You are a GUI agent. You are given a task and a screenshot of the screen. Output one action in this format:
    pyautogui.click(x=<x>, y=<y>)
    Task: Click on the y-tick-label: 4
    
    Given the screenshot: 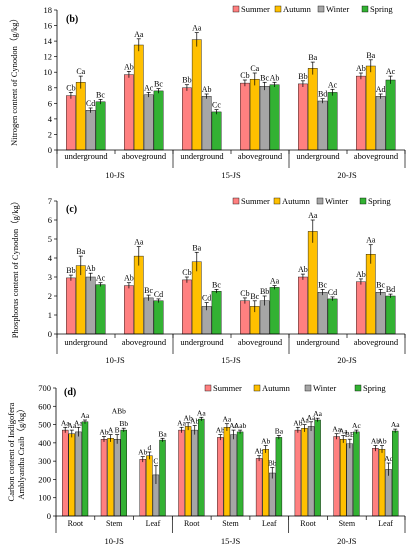 What is the action you would take?
    pyautogui.click(x=50, y=119)
    